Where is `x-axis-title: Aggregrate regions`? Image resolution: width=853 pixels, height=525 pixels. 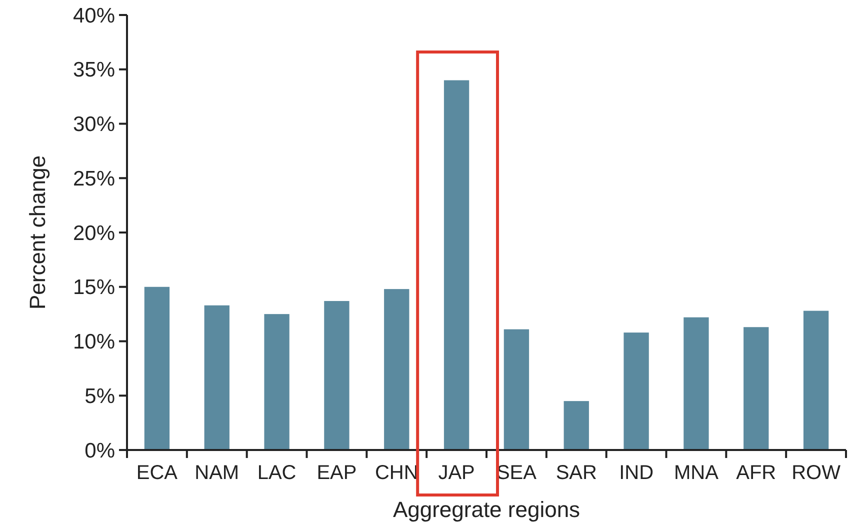
x-axis-title: Aggregrate regions is located at coordinates (486, 509).